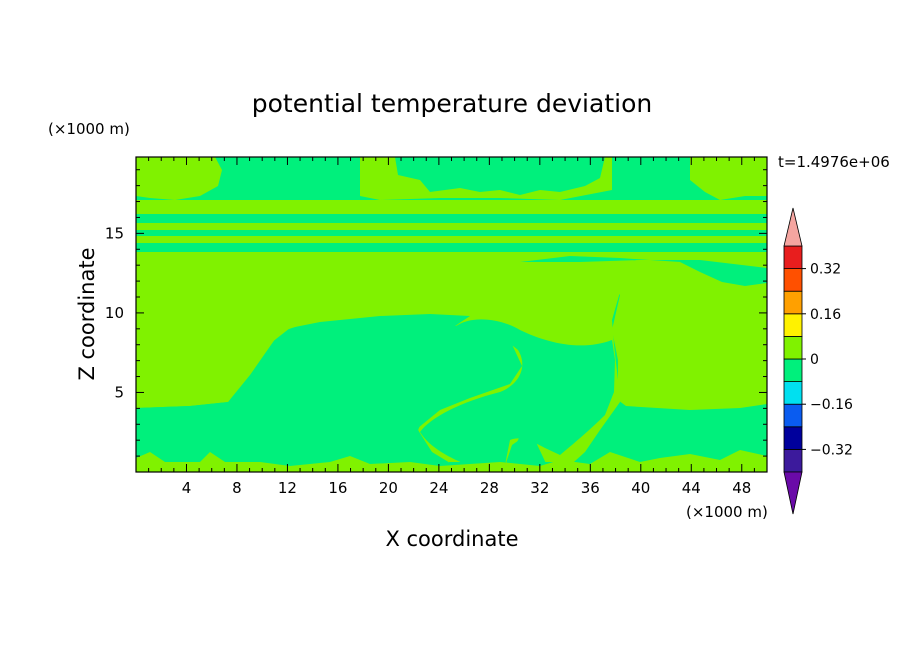 Image resolution: width=904 pixels, height=654 pixels. I want to click on x-tick-label: 12, so click(287, 488).